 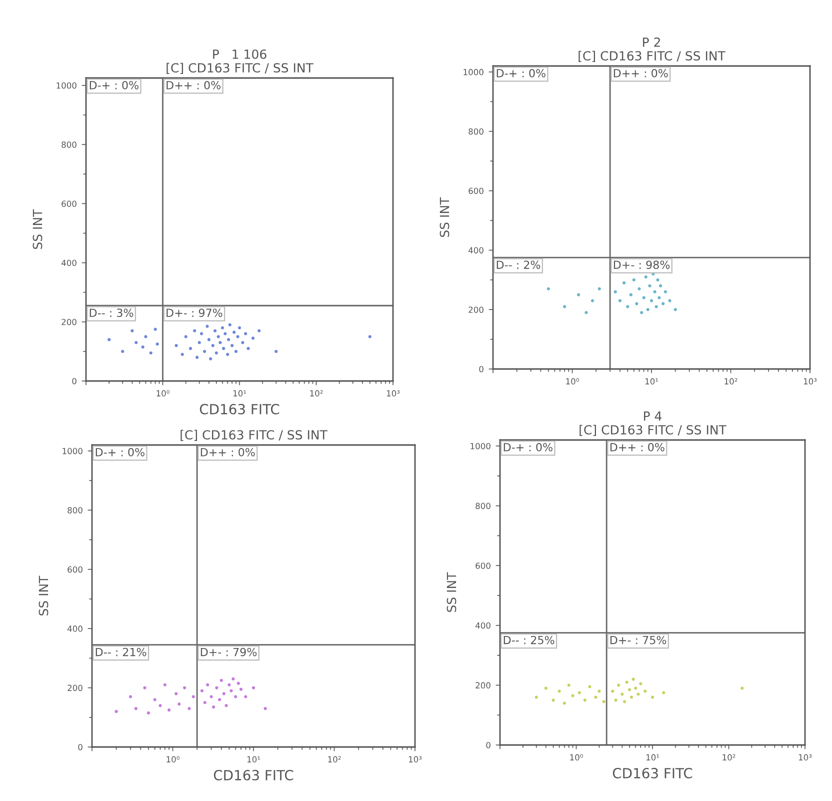 I want to click on annotation: D-- : 21%, so click(x=121, y=652).